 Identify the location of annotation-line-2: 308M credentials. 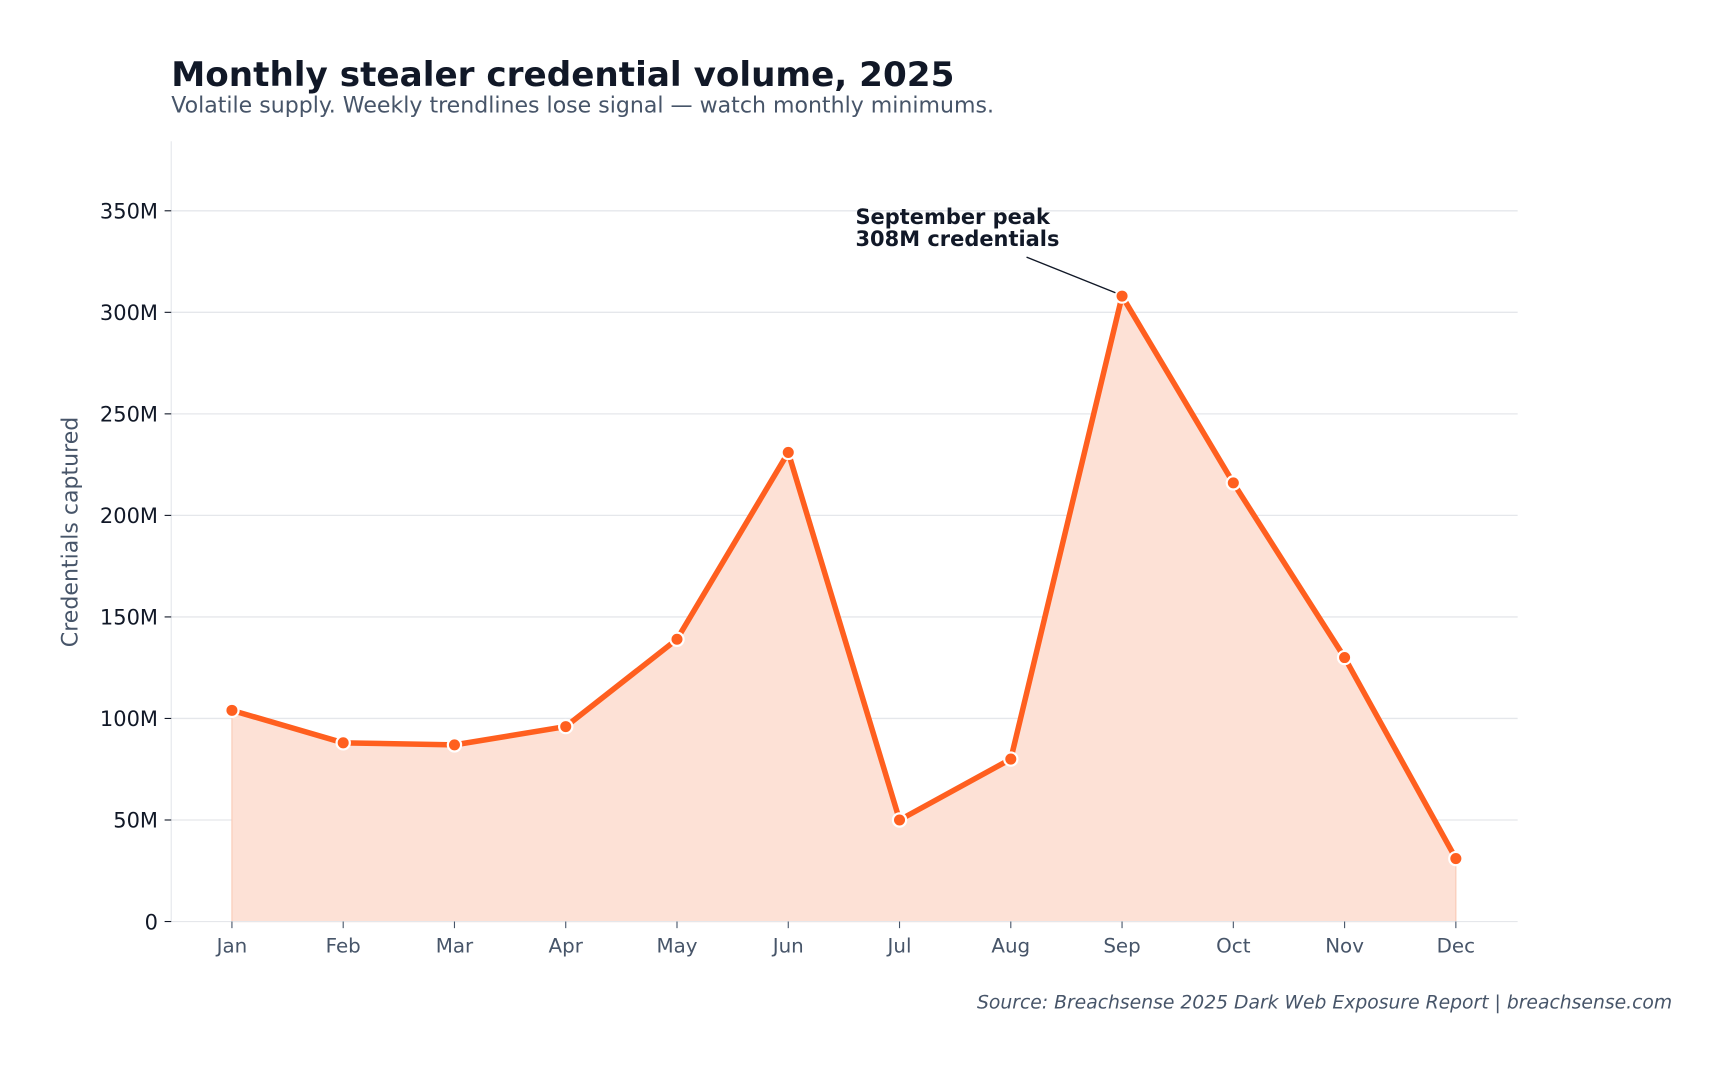
(957, 239).